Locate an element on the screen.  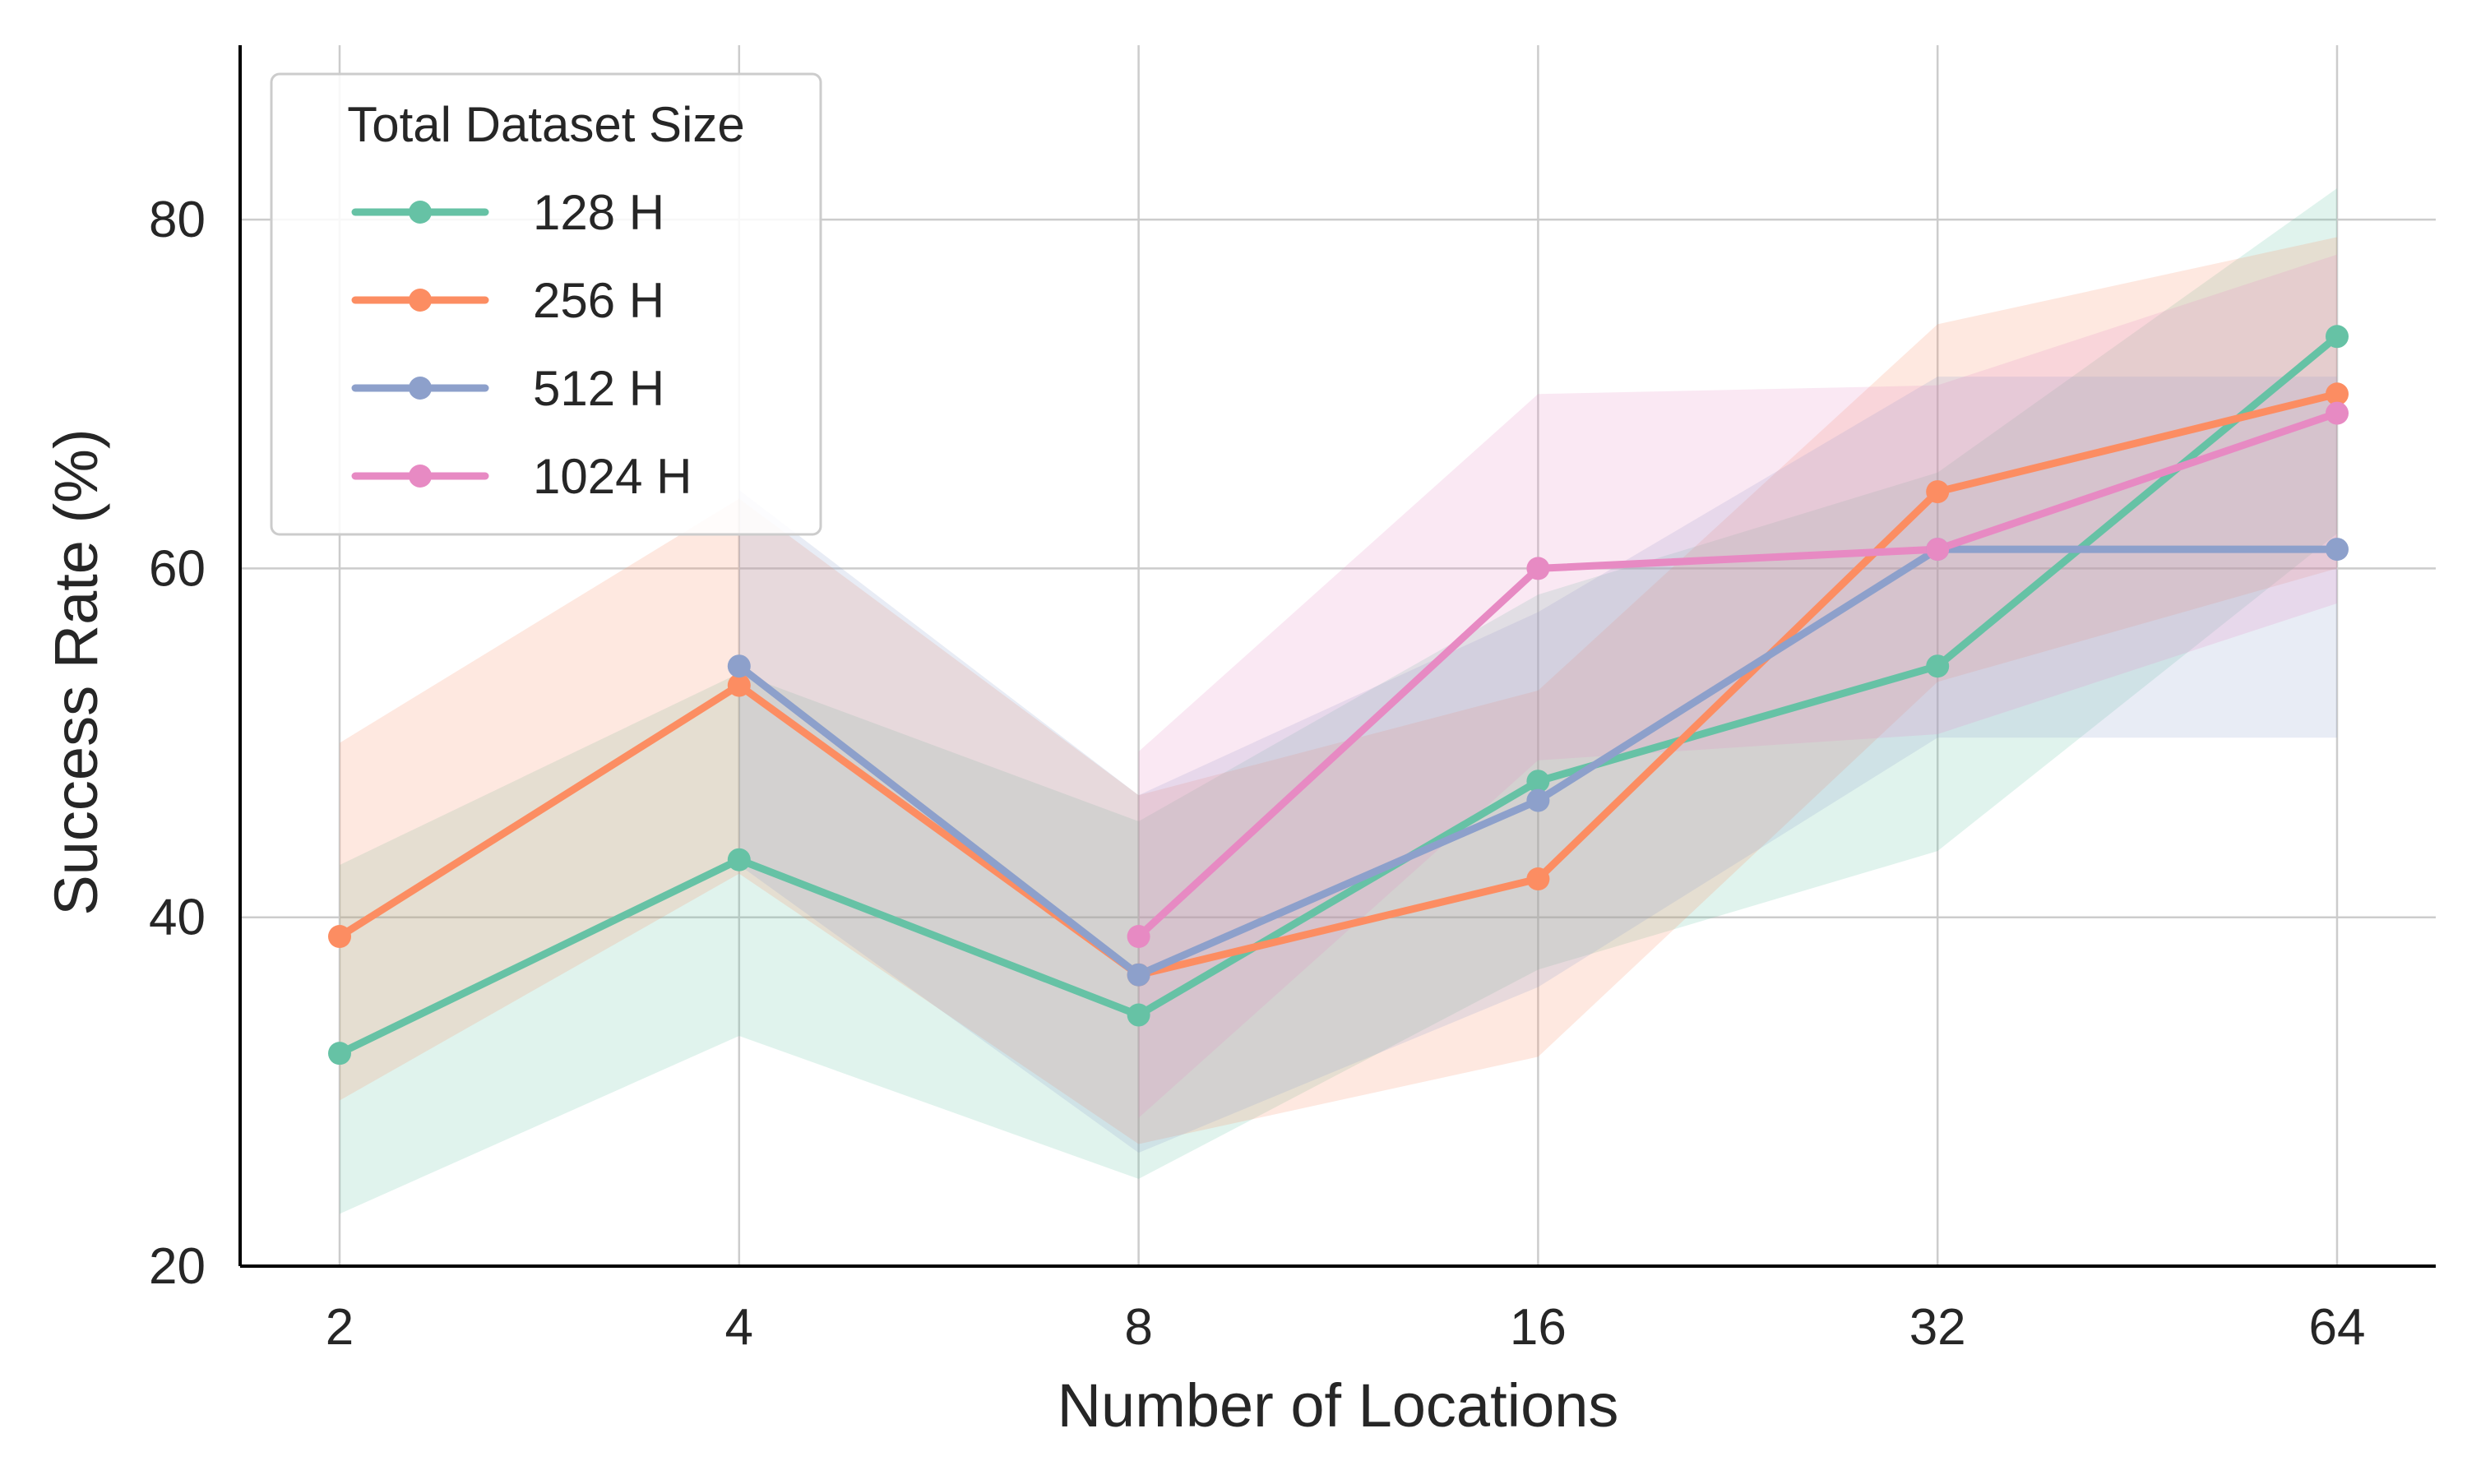
x-tick-label-4: 4 is located at coordinates (739, 1328).